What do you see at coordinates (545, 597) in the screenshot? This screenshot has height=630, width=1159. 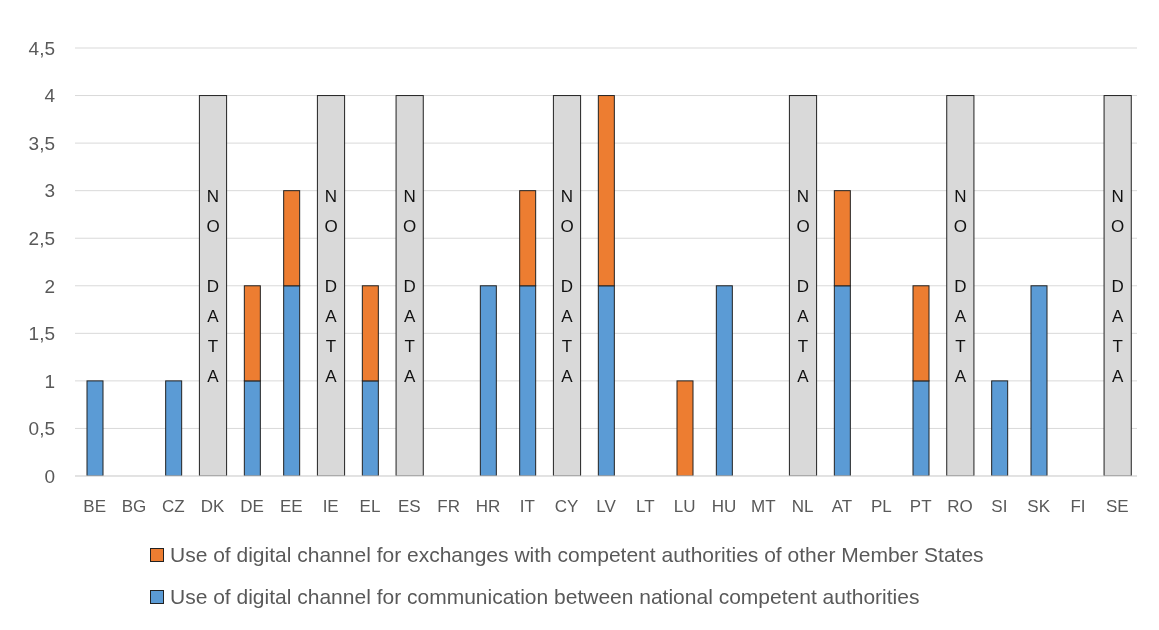 I see `legend-label: Use of digital channel for communication between national competent authorities` at bounding box center [545, 597].